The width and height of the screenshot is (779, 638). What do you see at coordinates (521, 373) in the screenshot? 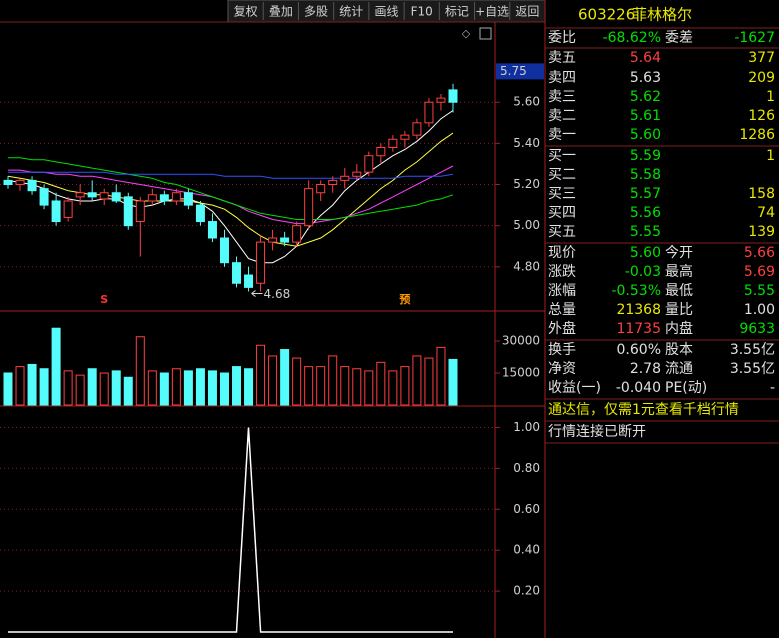
I see `y-tick-label: 15000` at bounding box center [521, 373].